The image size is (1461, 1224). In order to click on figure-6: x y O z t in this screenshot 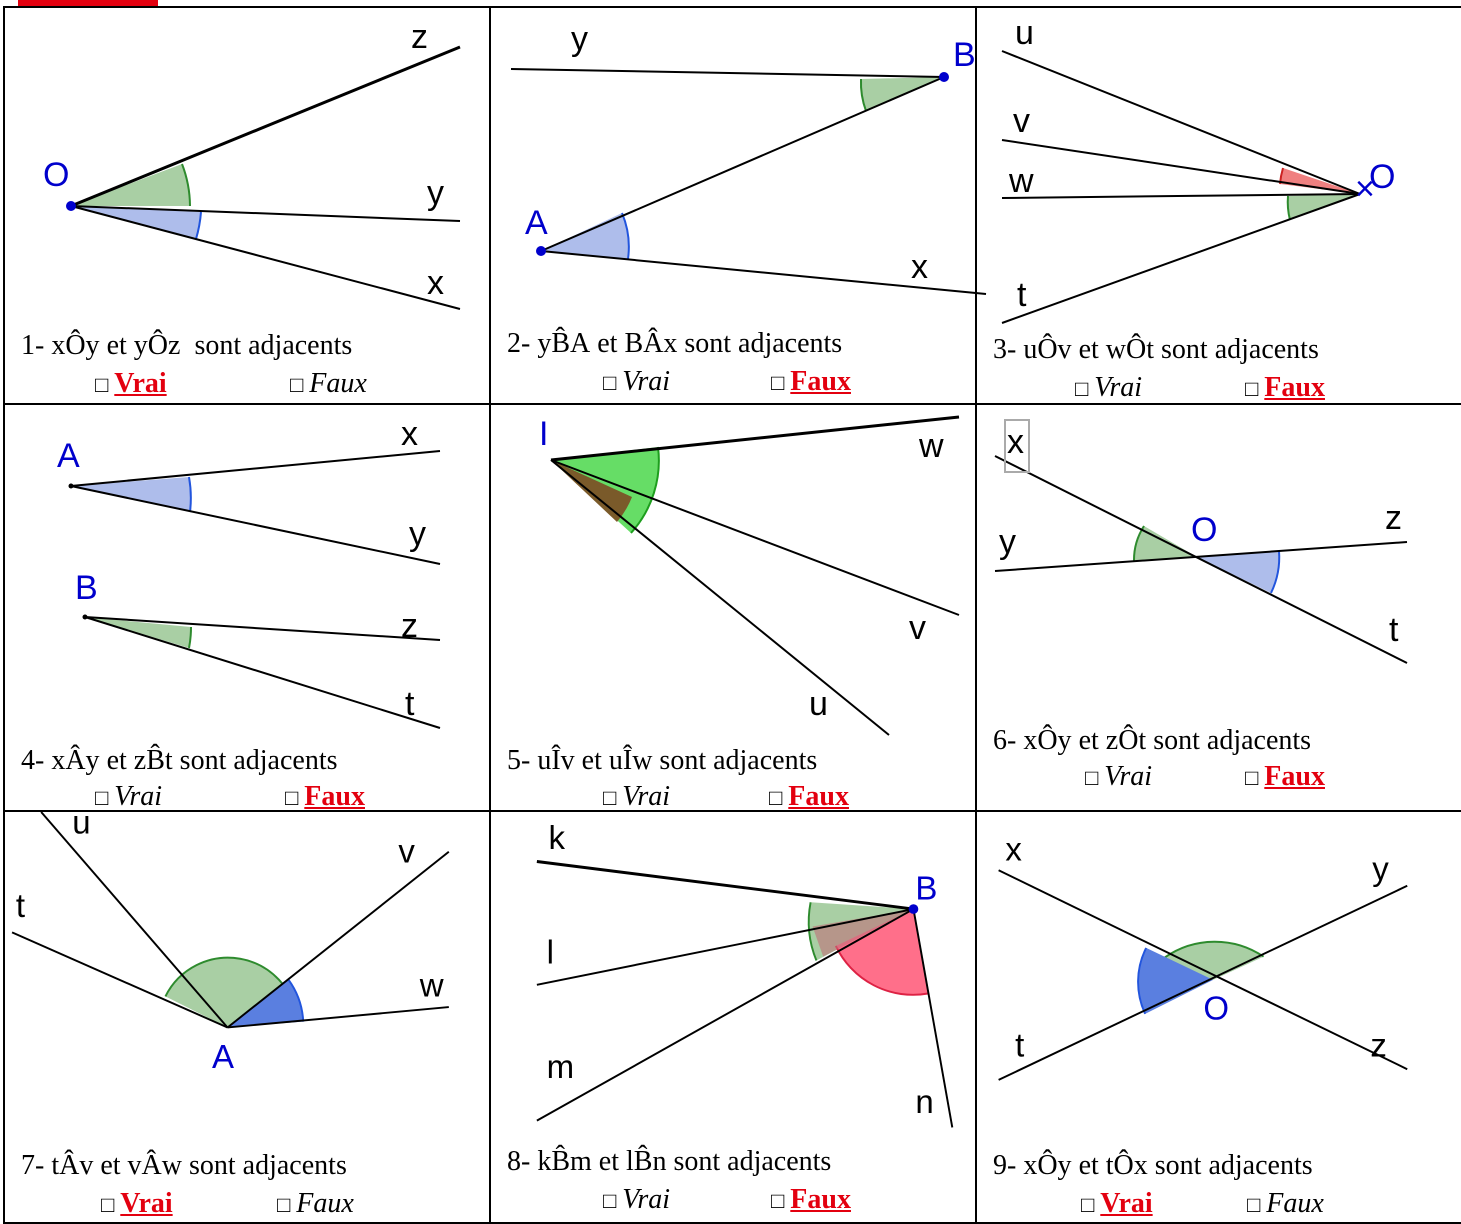, I will do `click(1217, 570)`.